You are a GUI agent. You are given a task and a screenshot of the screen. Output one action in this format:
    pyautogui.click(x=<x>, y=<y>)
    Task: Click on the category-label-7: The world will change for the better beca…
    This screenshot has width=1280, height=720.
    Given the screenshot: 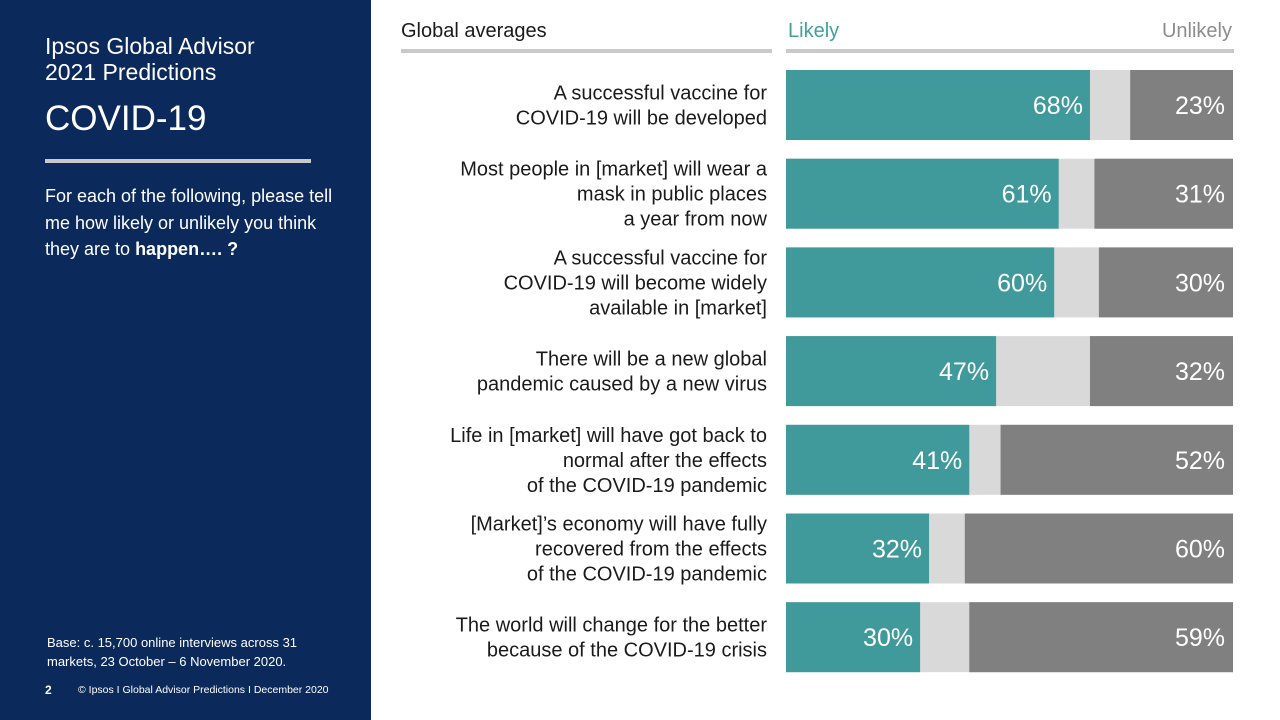 What is the action you would take?
    pyautogui.click(x=612, y=638)
    